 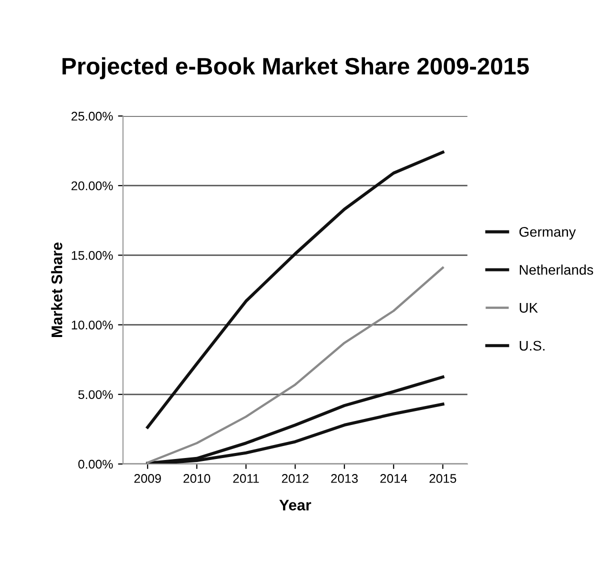 What do you see at coordinates (295, 505) in the screenshot?
I see `x-axis-title: Year` at bounding box center [295, 505].